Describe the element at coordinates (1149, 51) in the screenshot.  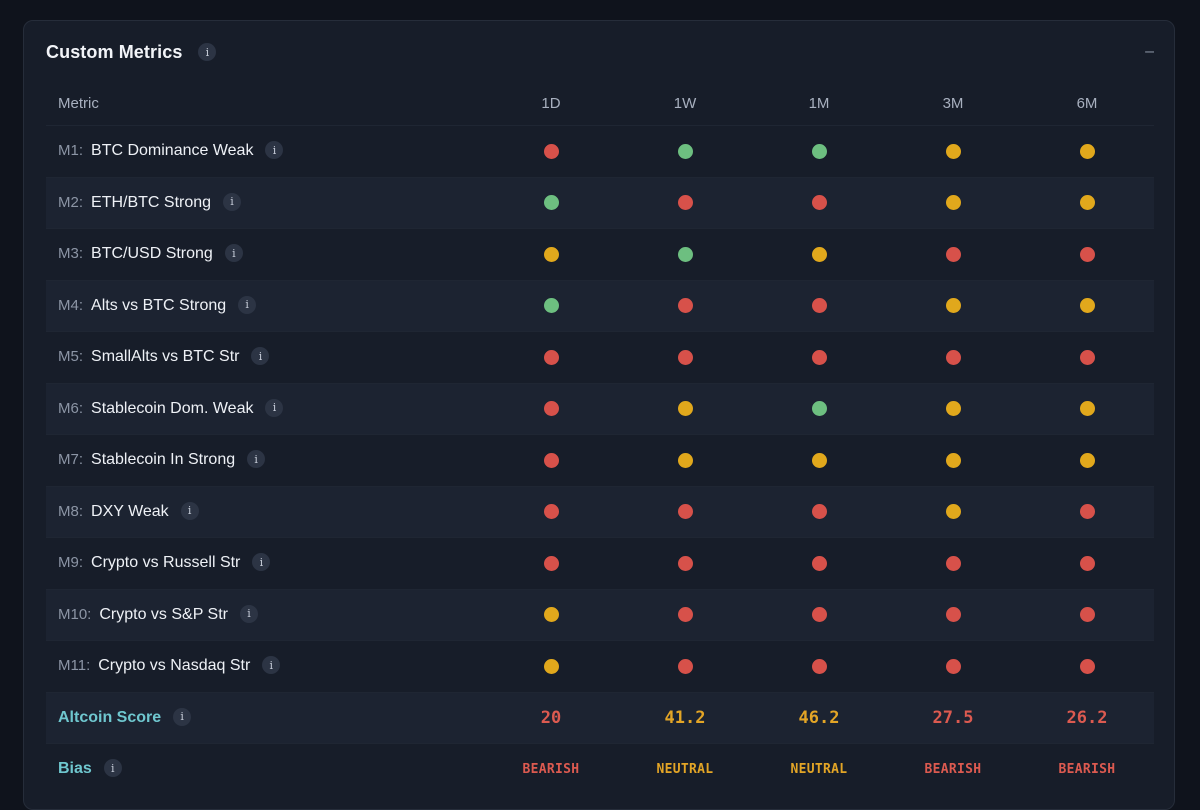
I see `collapse-button: –` at that location.